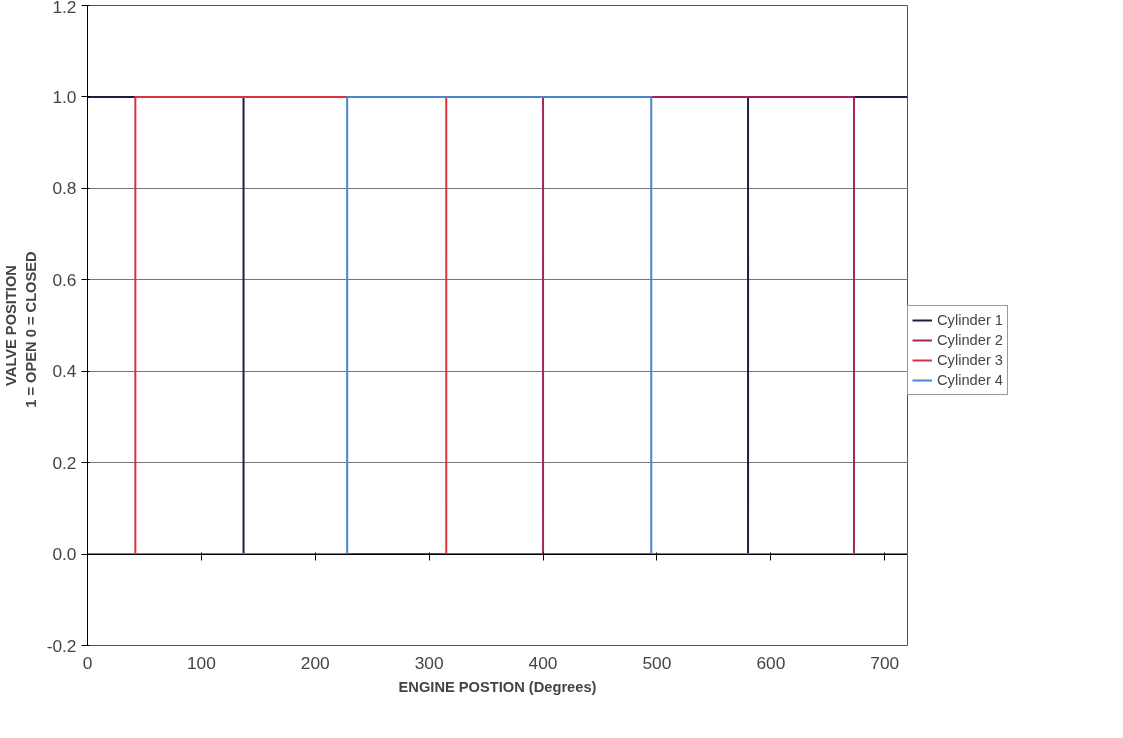  I want to click on x-tick-label: 300, so click(429, 662).